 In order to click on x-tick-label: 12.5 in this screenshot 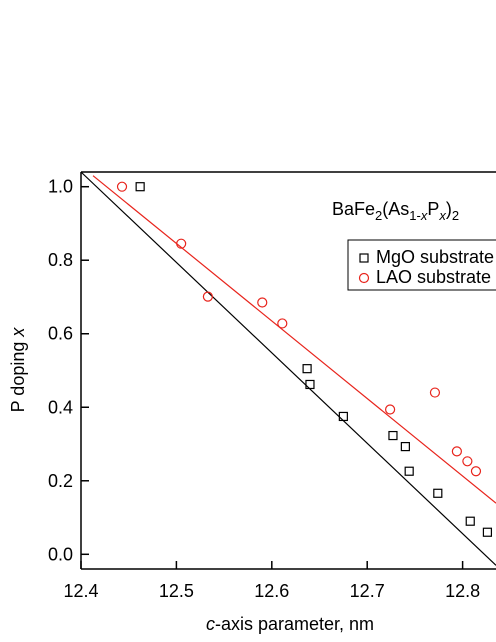, I will do `click(176, 591)`.